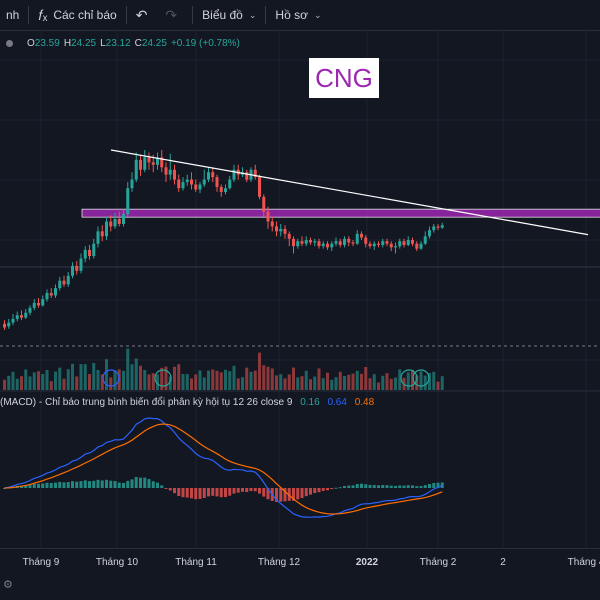 The image size is (600, 600). What do you see at coordinates (41, 562) in the screenshot?
I see `time-tick: Tháng 9` at bounding box center [41, 562].